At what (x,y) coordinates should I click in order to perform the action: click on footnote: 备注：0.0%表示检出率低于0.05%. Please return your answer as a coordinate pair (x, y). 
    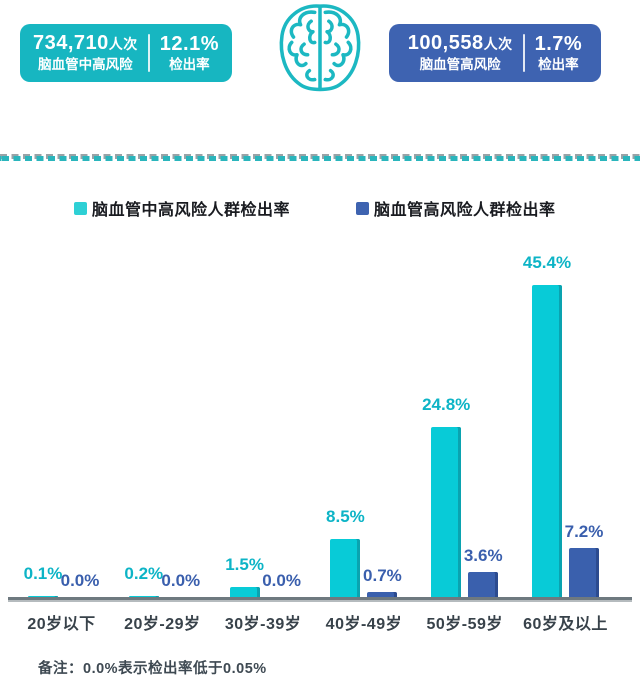
    Looking at the image, I should click on (152, 669).